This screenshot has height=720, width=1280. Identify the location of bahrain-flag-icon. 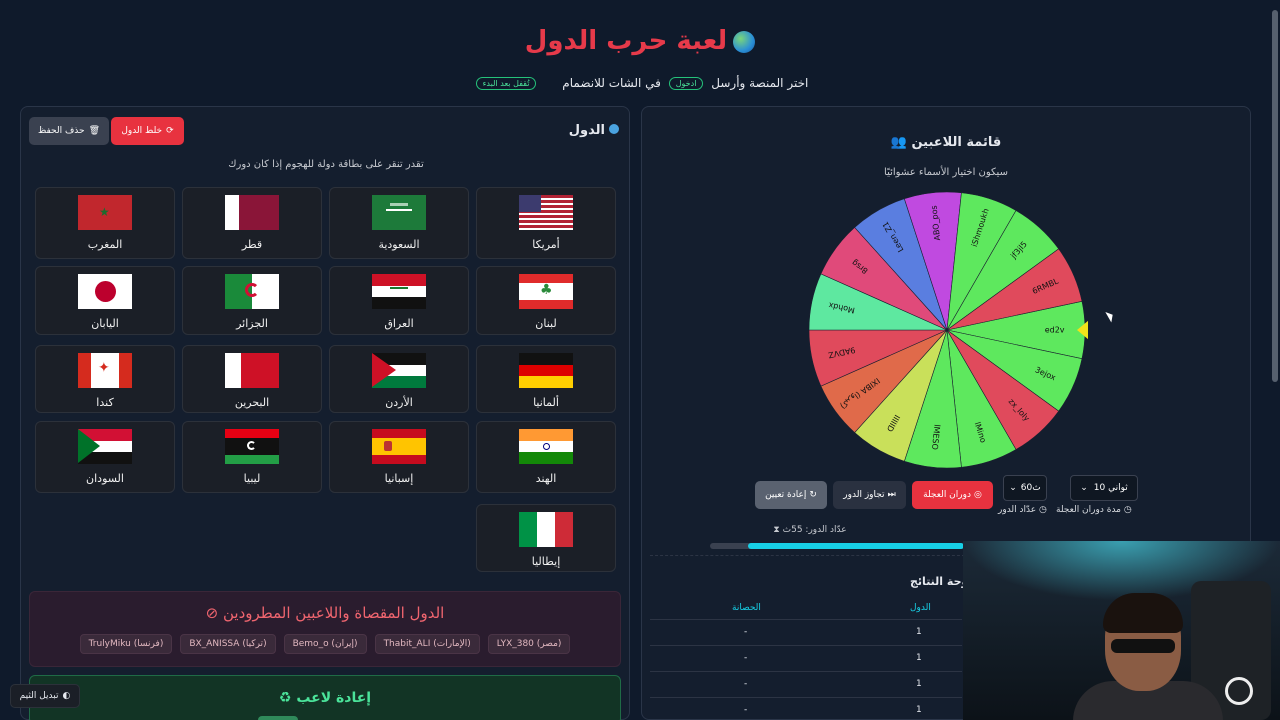
(252, 370).